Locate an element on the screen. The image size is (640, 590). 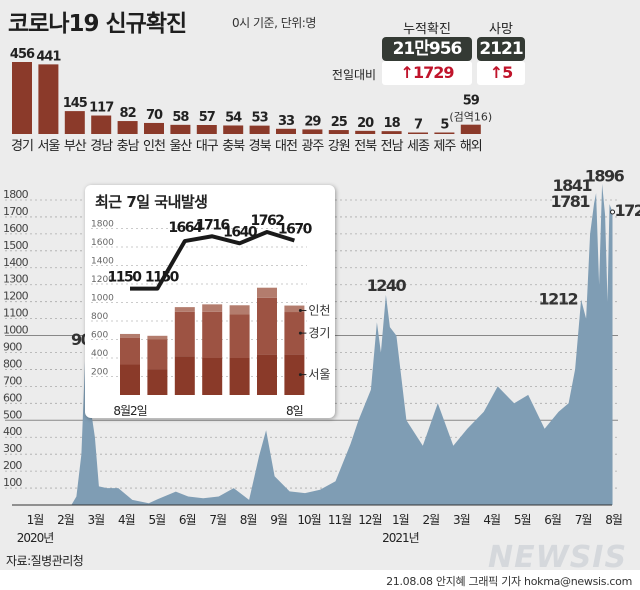
region-label: 해외 is located at coordinates (471, 146).